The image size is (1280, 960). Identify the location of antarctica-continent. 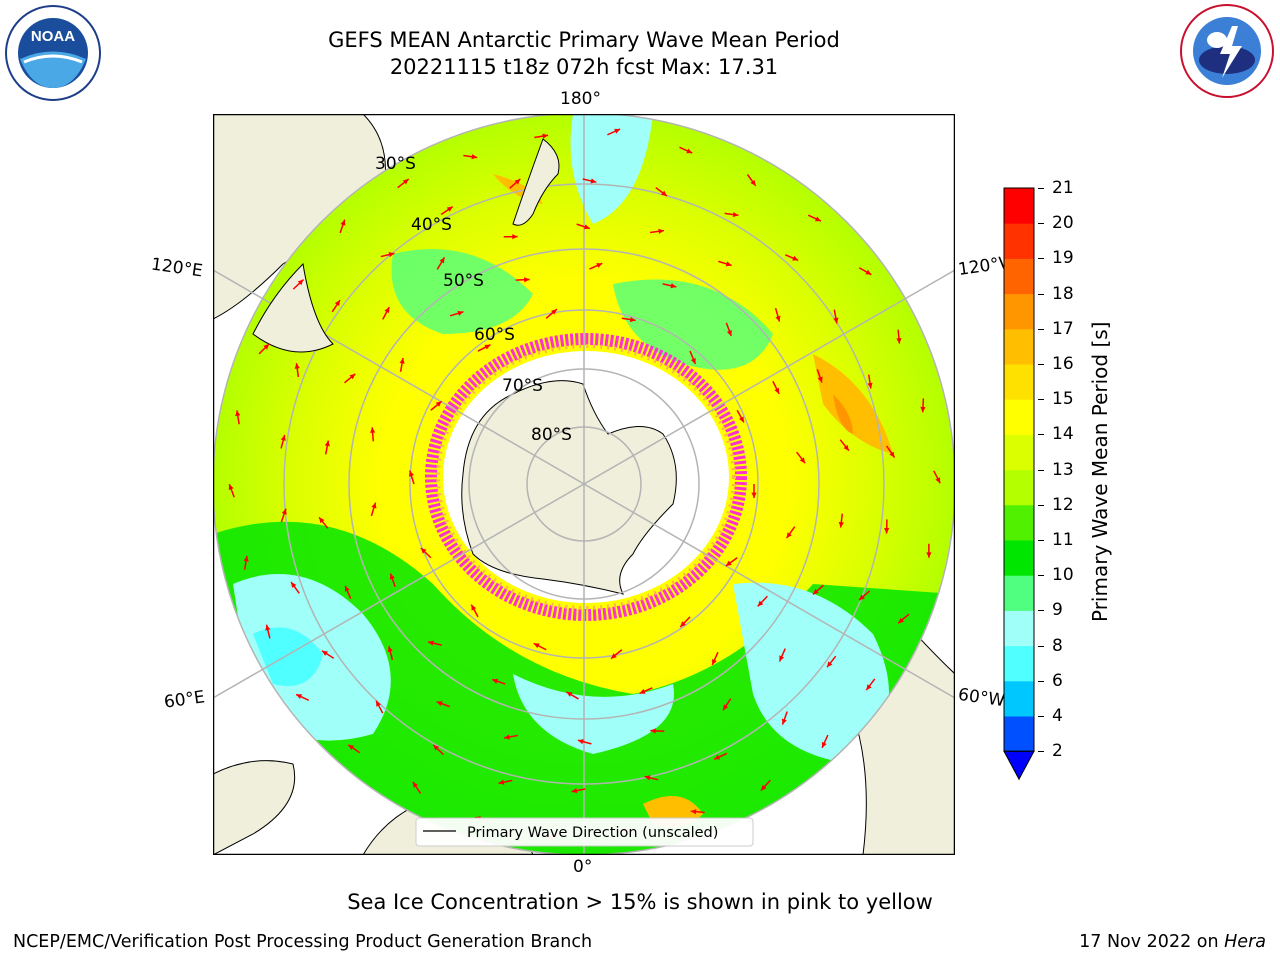
(569, 487).